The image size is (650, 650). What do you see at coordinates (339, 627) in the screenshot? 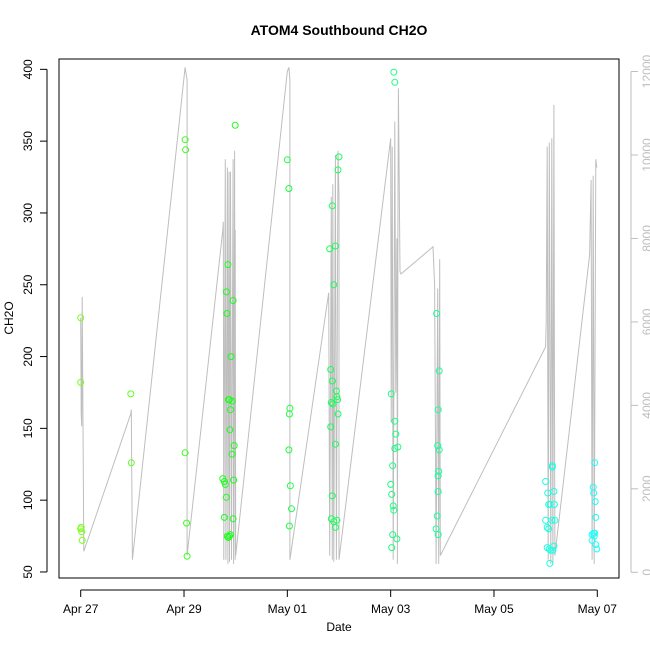
I see `x-axis-title: Date` at bounding box center [339, 627].